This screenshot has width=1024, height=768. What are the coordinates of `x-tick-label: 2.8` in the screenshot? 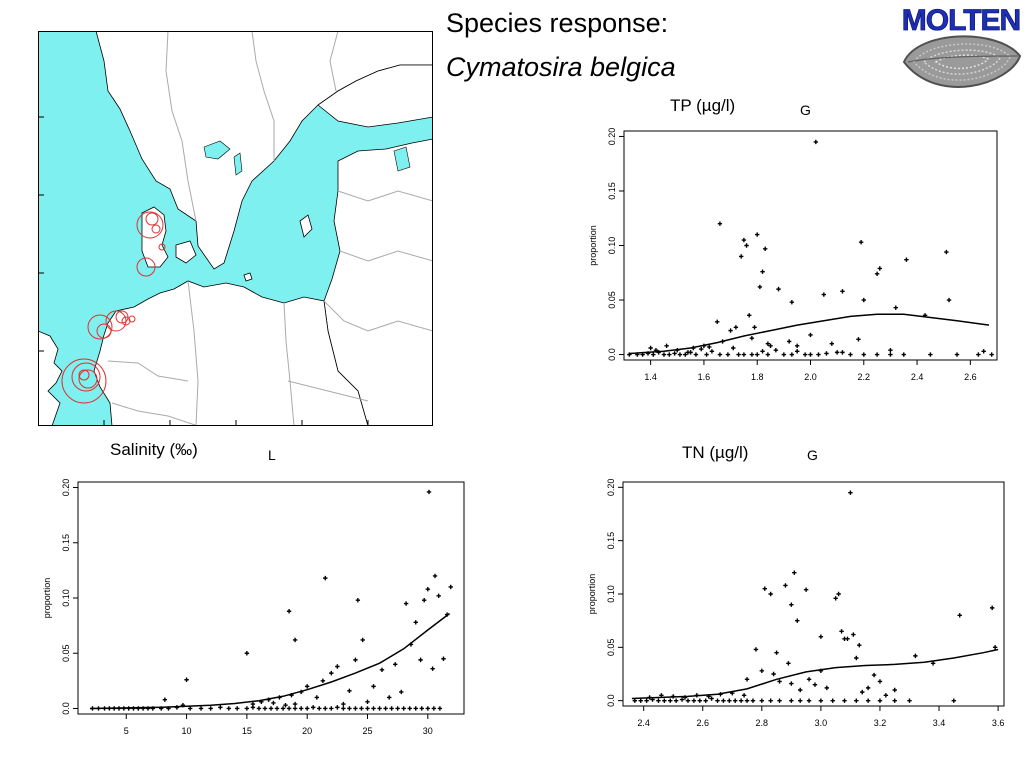 It's located at (762, 723).